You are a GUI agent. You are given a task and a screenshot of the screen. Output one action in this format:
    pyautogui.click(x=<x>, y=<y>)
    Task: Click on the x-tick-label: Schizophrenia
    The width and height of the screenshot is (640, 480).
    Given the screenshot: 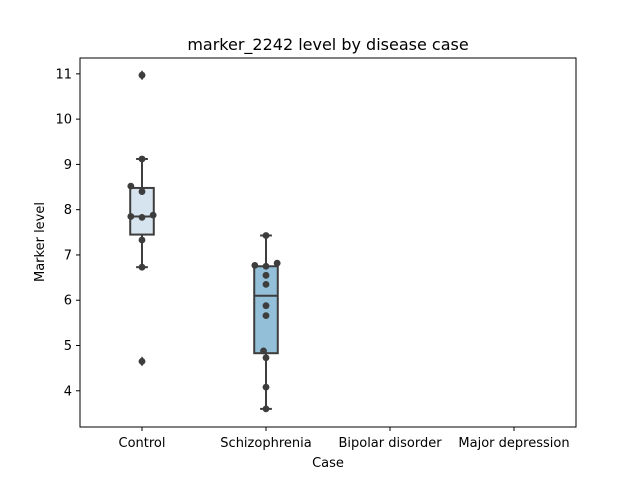 What is the action you would take?
    pyautogui.click(x=265, y=443)
    